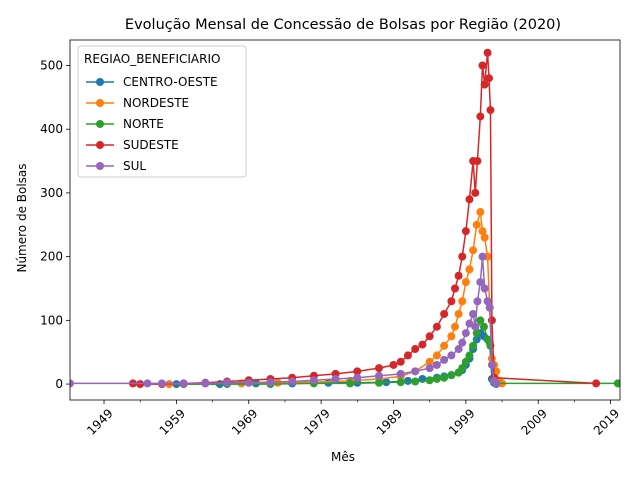 The width and height of the screenshot is (640, 484). I want to click on y-tick-label: 100, so click(51, 320).